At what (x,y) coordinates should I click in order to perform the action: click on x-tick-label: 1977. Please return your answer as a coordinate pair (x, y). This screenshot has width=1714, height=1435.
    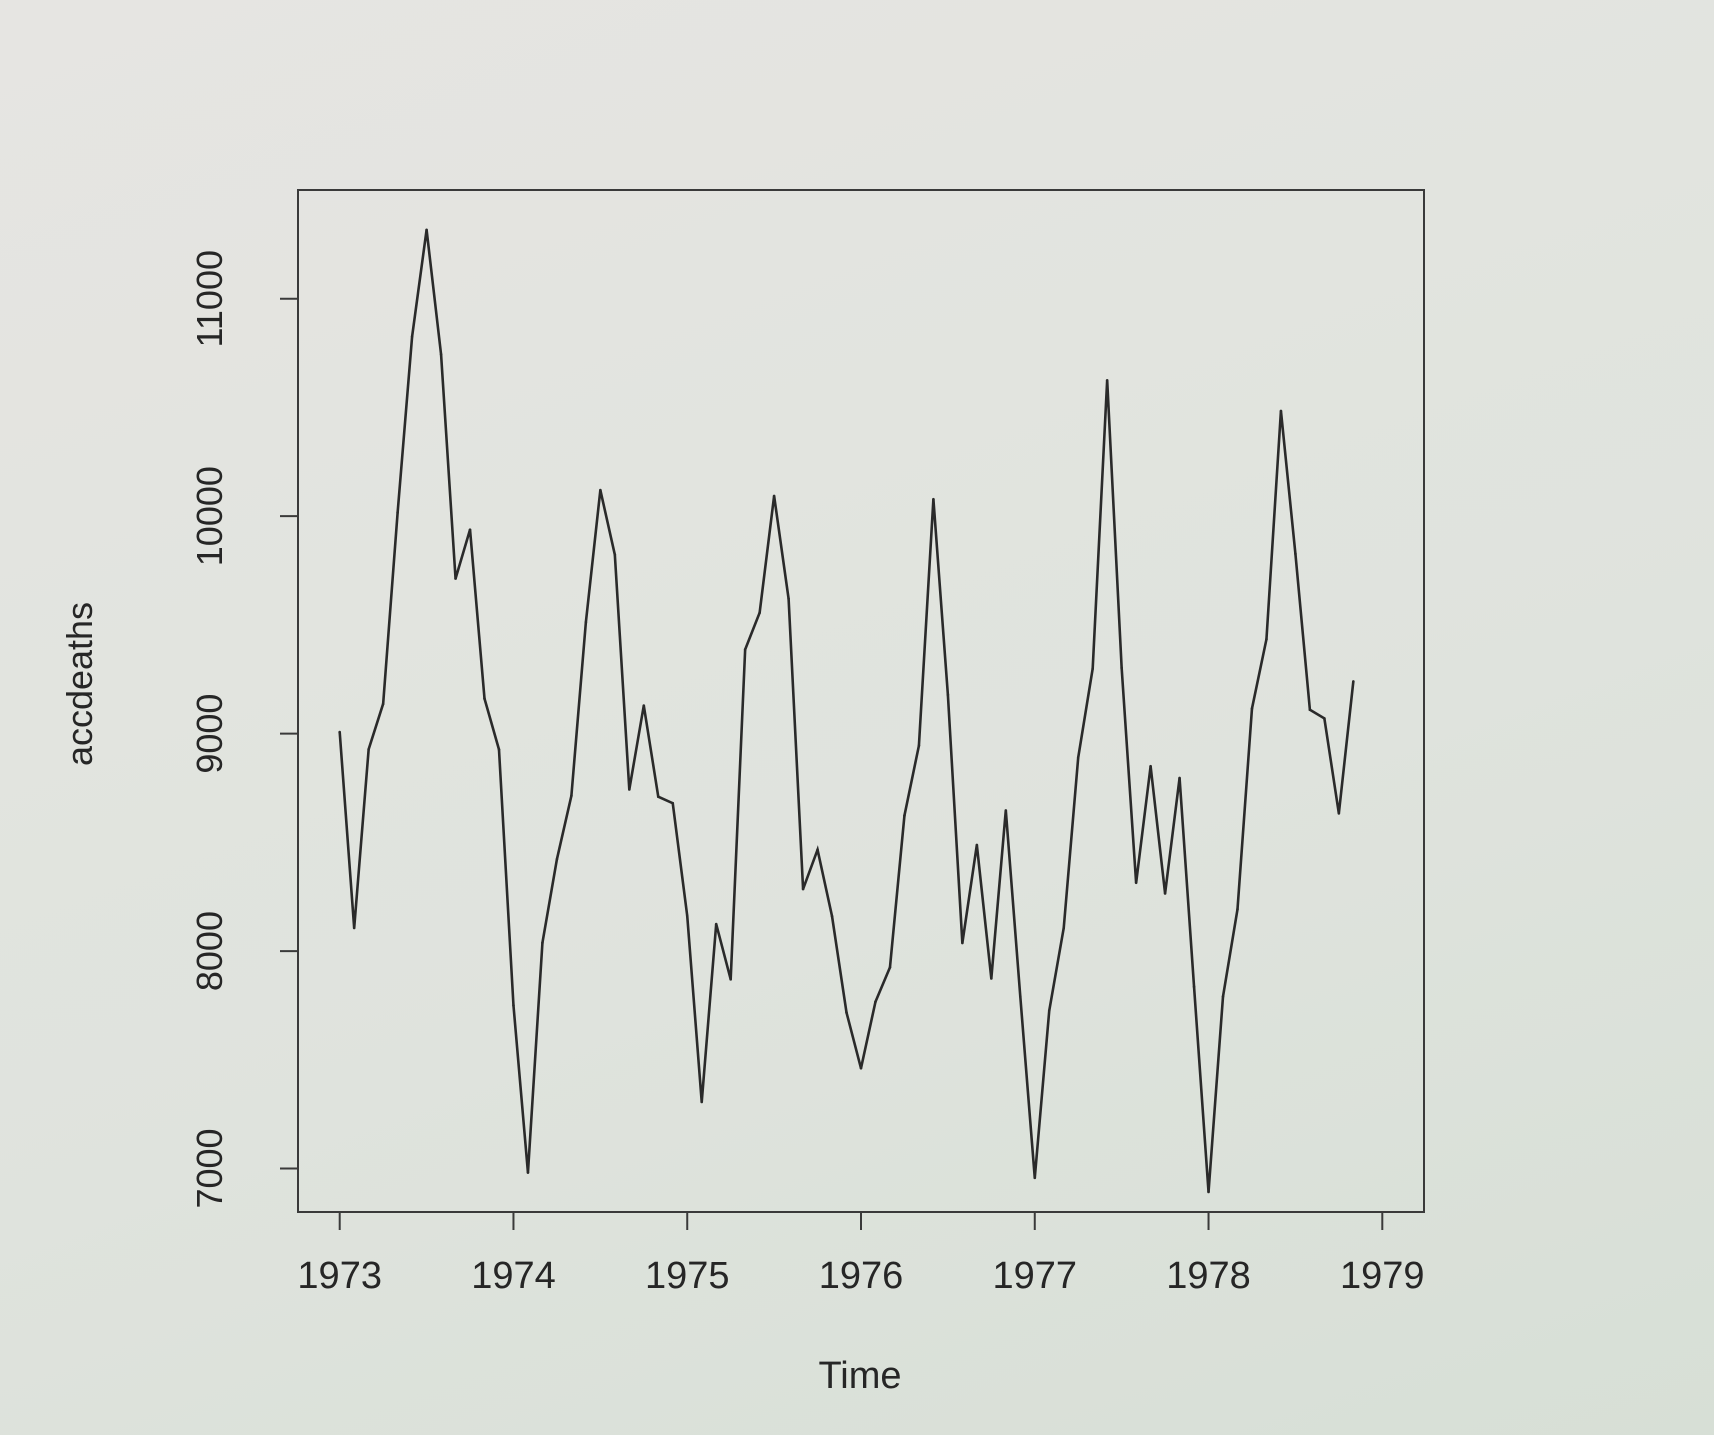
    Looking at the image, I should click on (1034, 1276).